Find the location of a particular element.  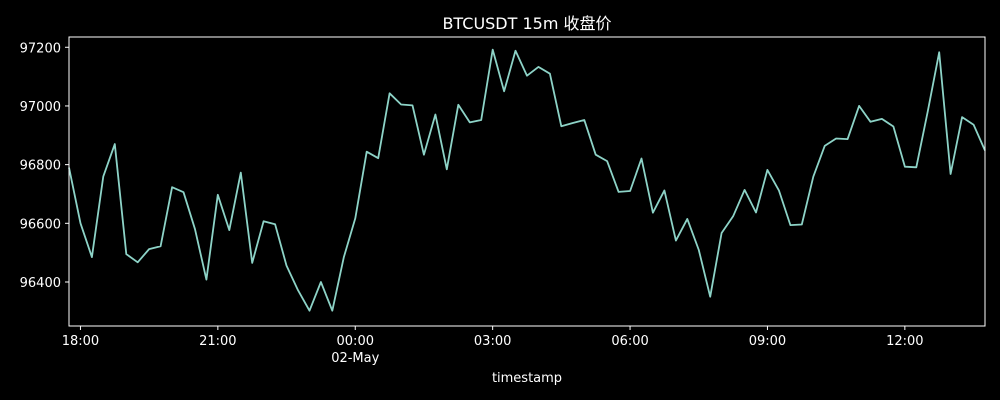

y-tick-label: 97200 is located at coordinates (40, 48).